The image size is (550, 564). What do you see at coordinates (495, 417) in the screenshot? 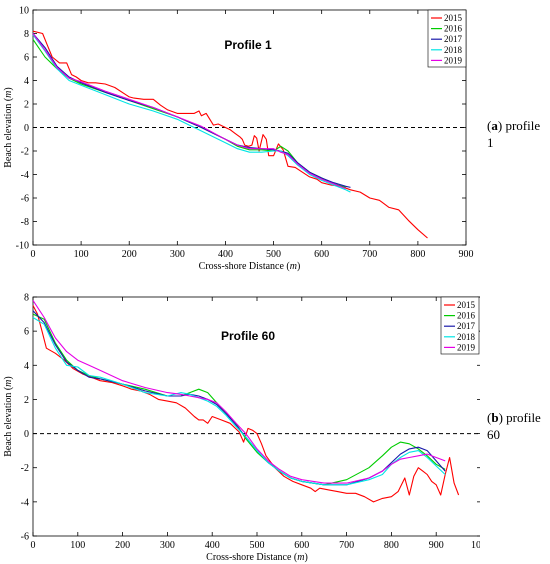
I see `caption-b-letter: b` at bounding box center [495, 417].